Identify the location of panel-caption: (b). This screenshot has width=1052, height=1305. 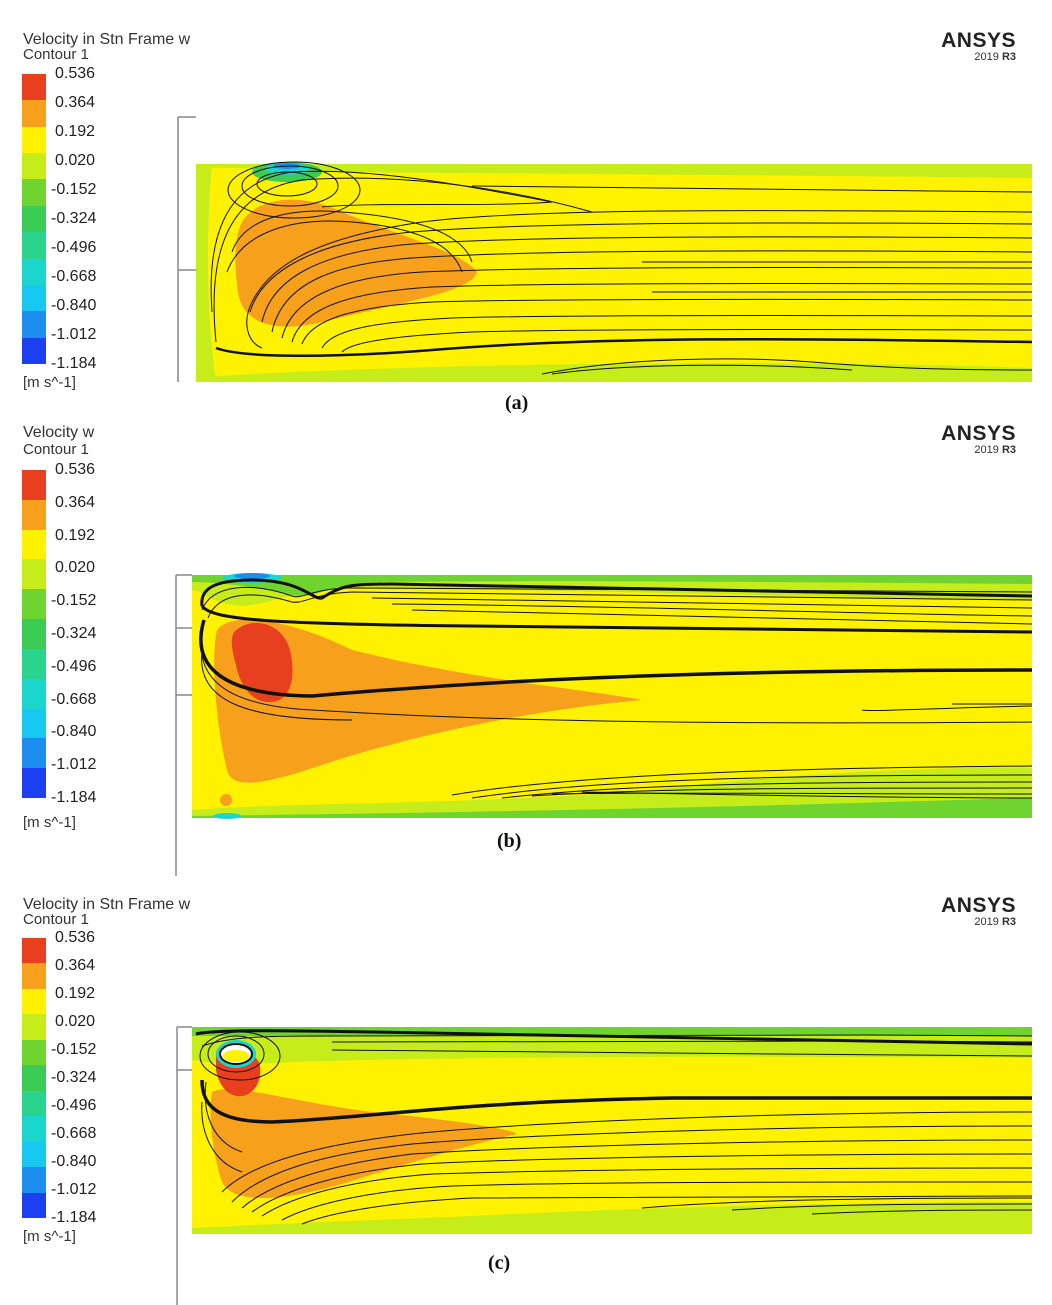
(509, 841).